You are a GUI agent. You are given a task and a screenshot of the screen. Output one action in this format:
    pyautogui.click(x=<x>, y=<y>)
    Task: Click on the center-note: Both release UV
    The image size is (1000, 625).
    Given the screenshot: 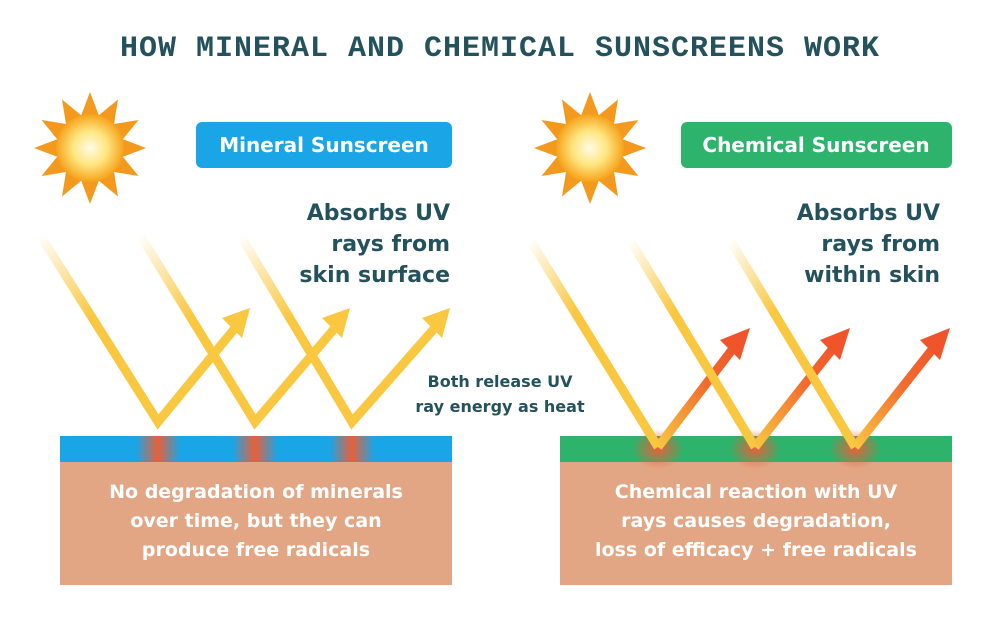 What is the action you would take?
    pyautogui.click(x=501, y=381)
    